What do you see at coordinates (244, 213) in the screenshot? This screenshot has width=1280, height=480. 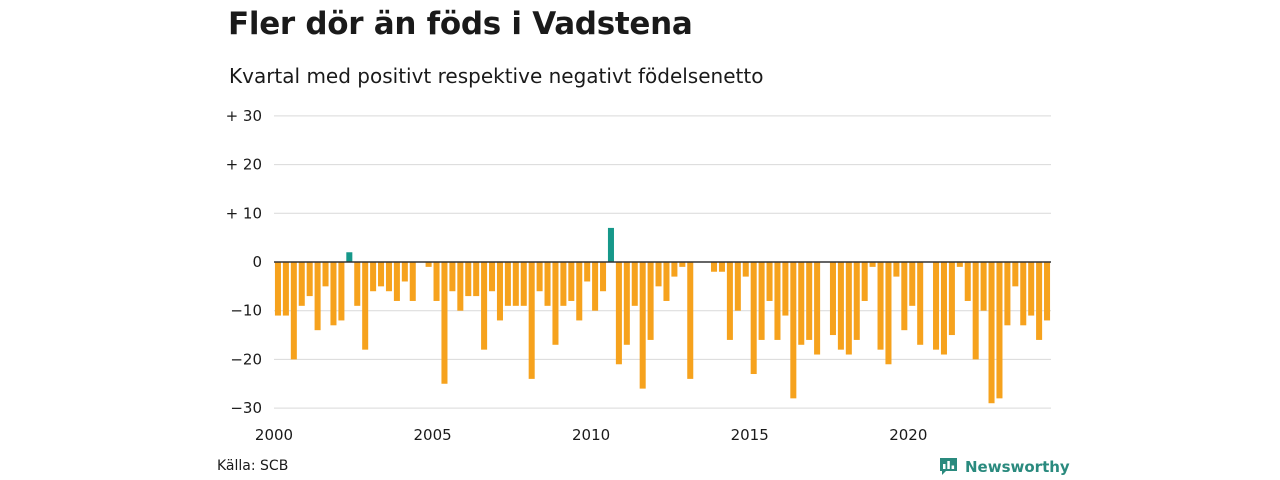 I see `y-tick-label: + 10` at bounding box center [244, 213].